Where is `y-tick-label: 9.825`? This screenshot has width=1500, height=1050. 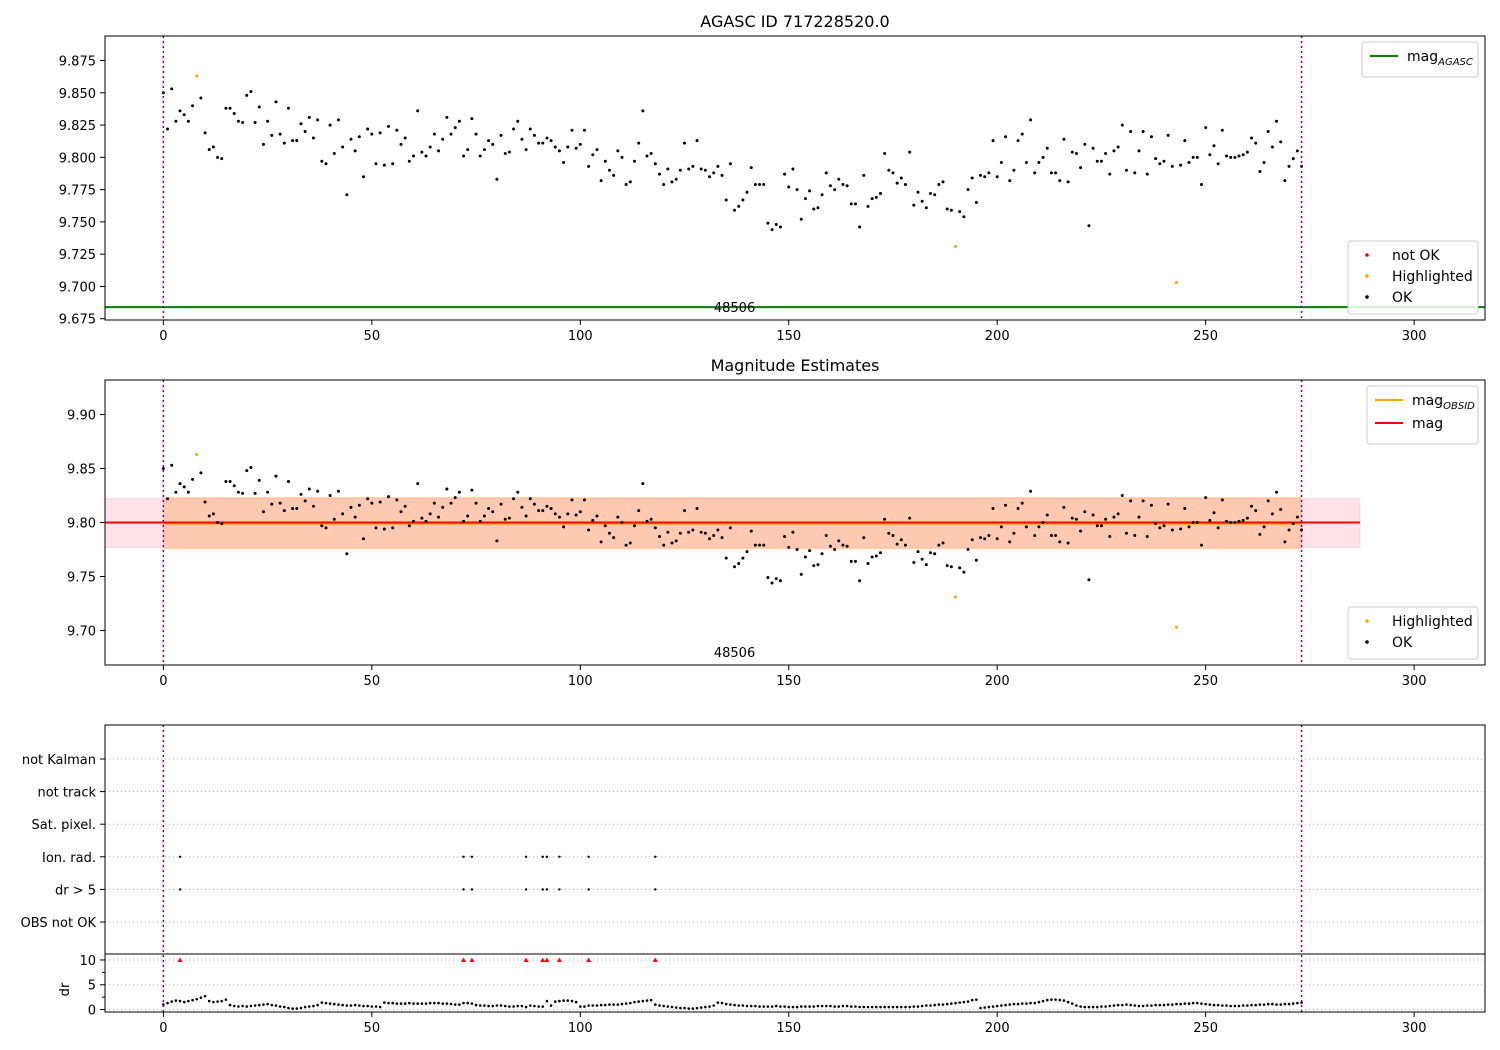 y-tick-label: 9.825 is located at coordinates (77, 126).